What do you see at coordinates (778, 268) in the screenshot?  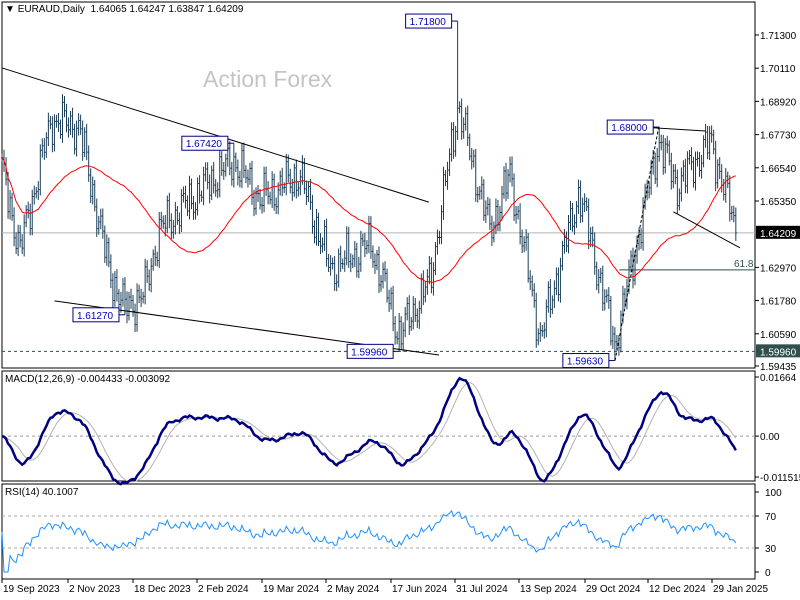 I see `y-tick-label: 1.62970` at bounding box center [778, 268].